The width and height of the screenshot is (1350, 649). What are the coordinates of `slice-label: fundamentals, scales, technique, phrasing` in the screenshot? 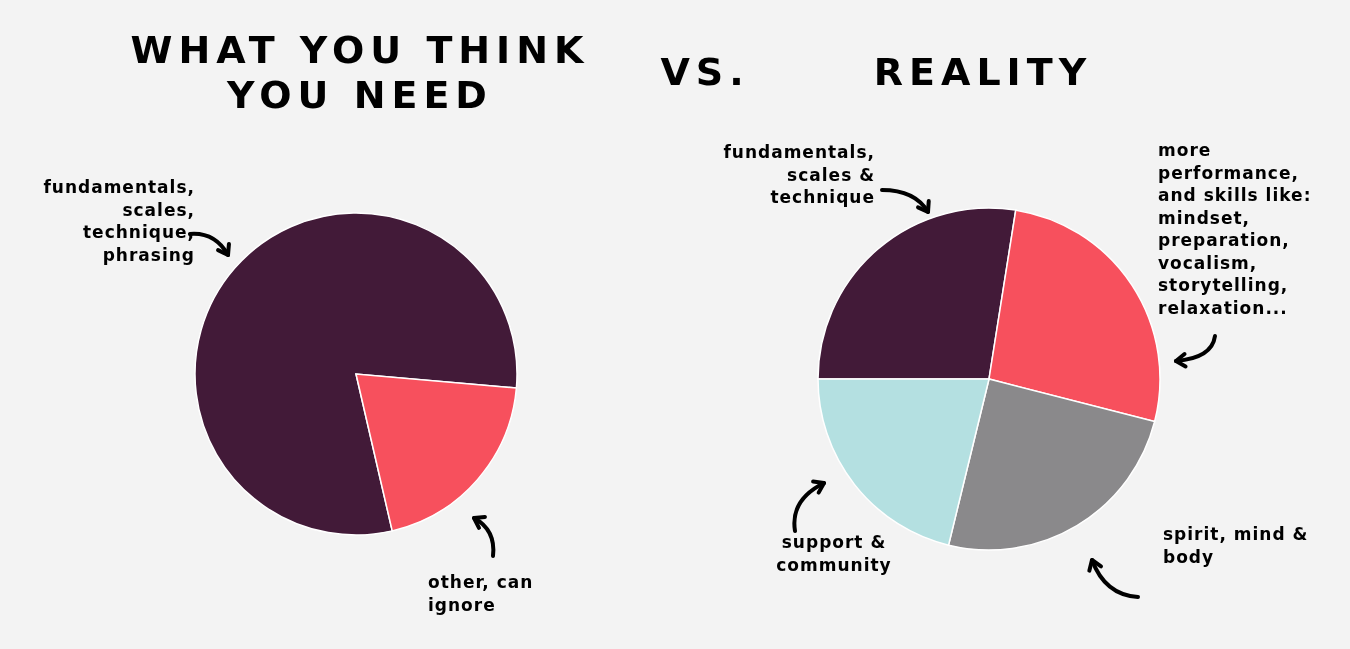 It's located at (119, 221).